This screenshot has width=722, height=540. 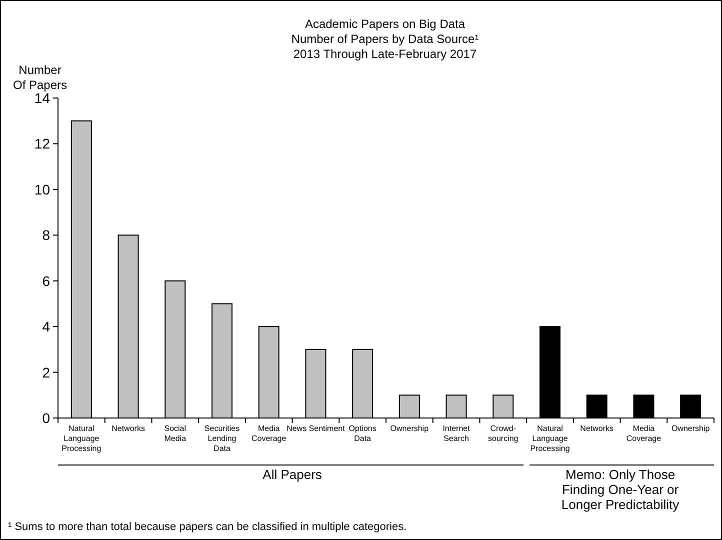 I want to click on y-axis-title: Number Of Papers, so click(x=40, y=77).